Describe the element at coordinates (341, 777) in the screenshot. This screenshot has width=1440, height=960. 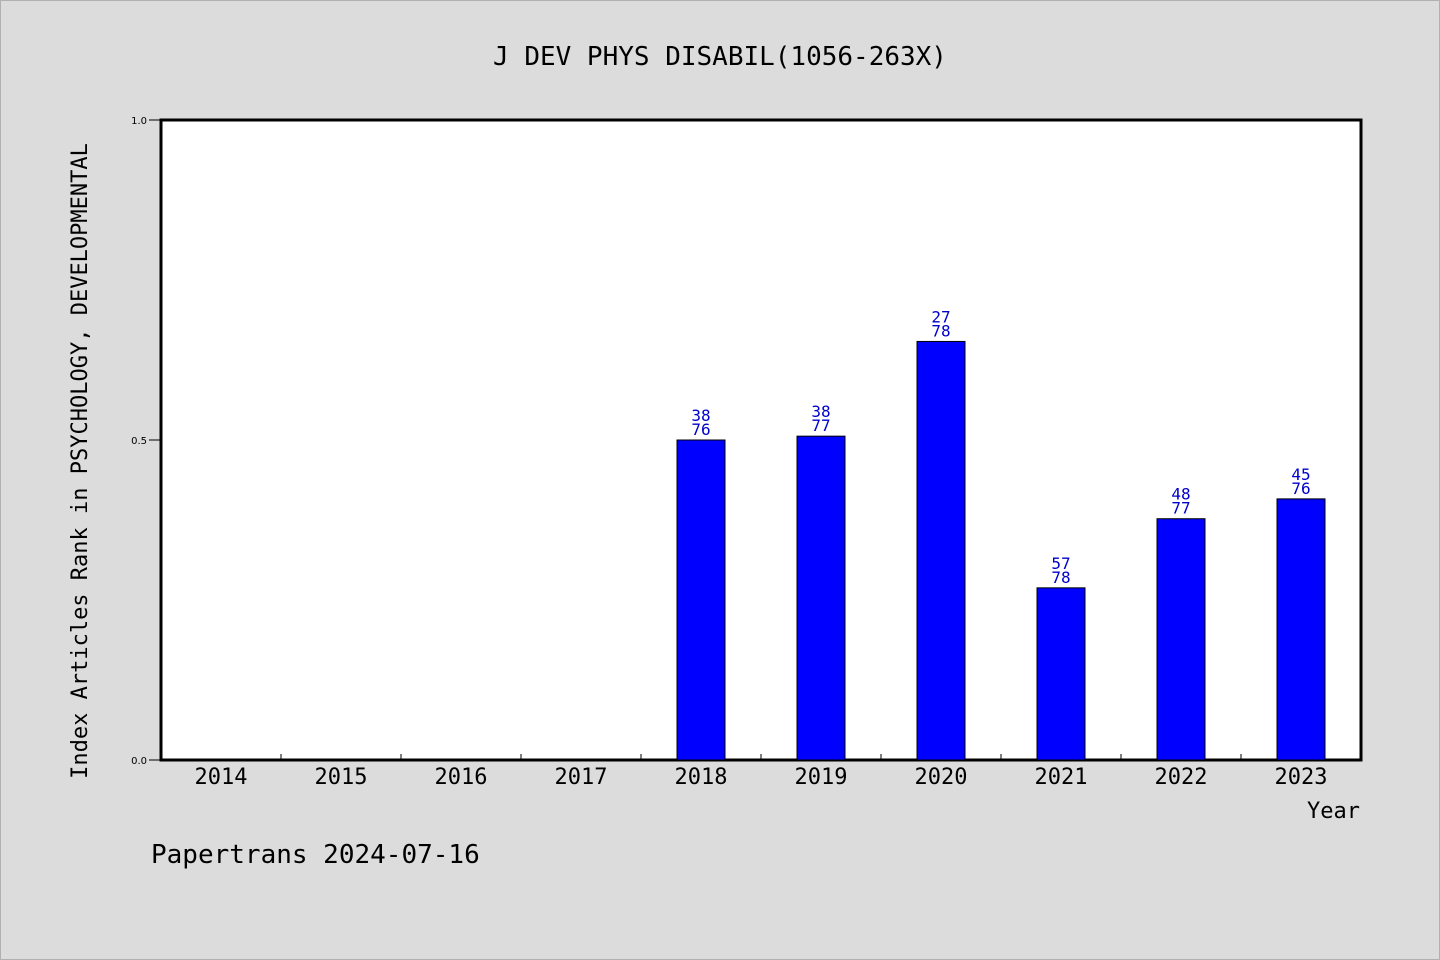
I see `x-tick-label: 2015` at that location.